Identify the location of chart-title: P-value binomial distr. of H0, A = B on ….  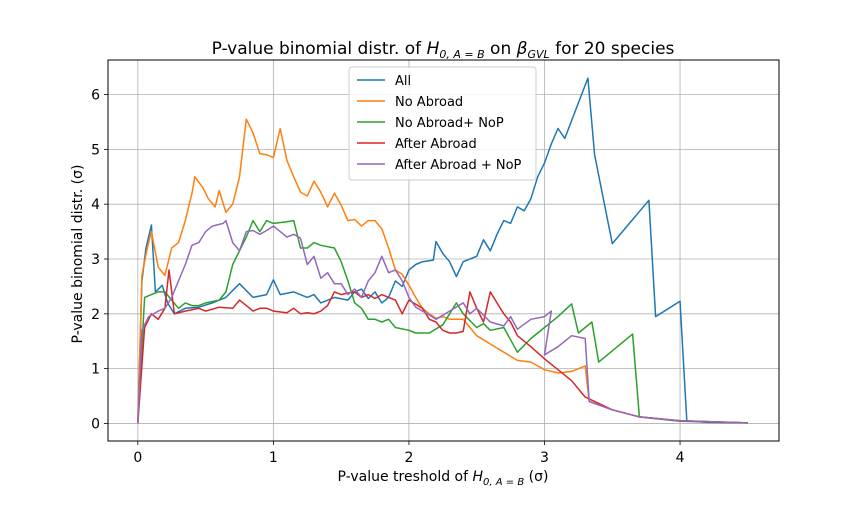
(443, 50).